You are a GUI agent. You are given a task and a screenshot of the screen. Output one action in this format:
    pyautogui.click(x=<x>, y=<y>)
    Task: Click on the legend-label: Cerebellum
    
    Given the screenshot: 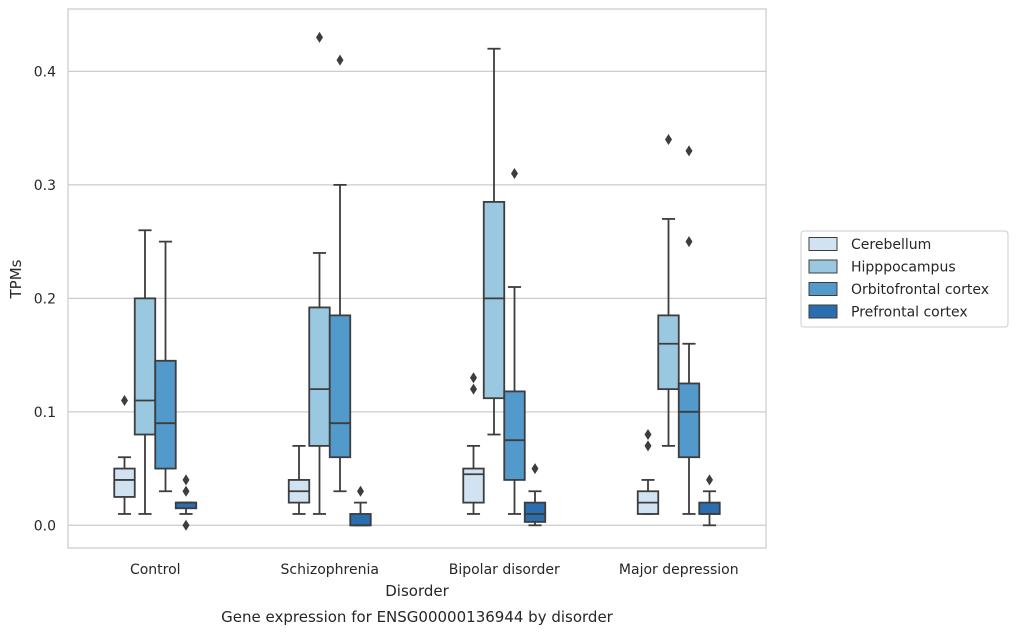 What is the action you would take?
    pyautogui.click(x=891, y=245)
    